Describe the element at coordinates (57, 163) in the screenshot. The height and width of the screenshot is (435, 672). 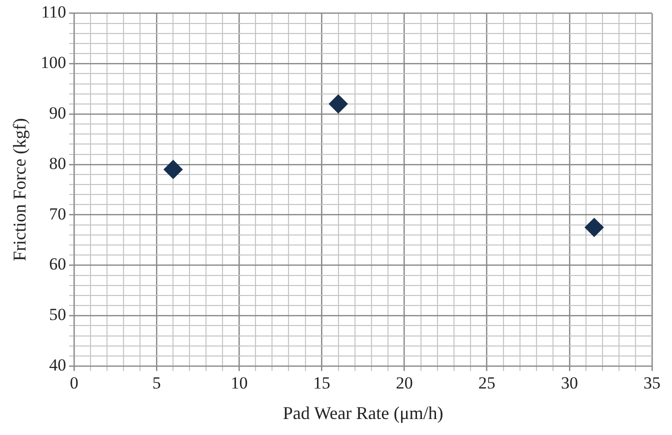
I see `y-tick-label: 80` at that location.